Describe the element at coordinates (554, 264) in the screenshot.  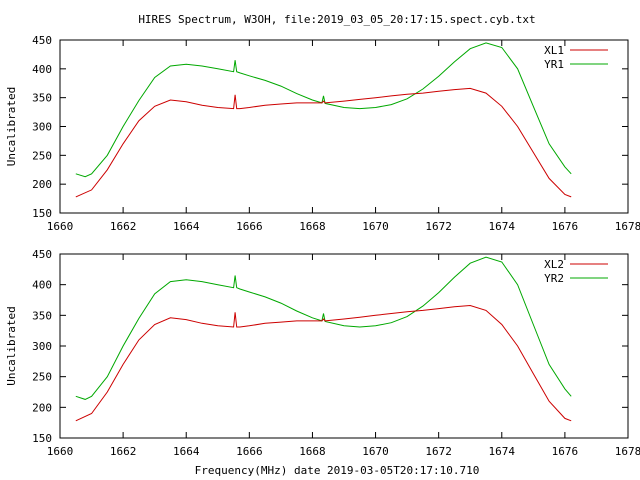
I see `legend-label-xl2: XL2` at that location.